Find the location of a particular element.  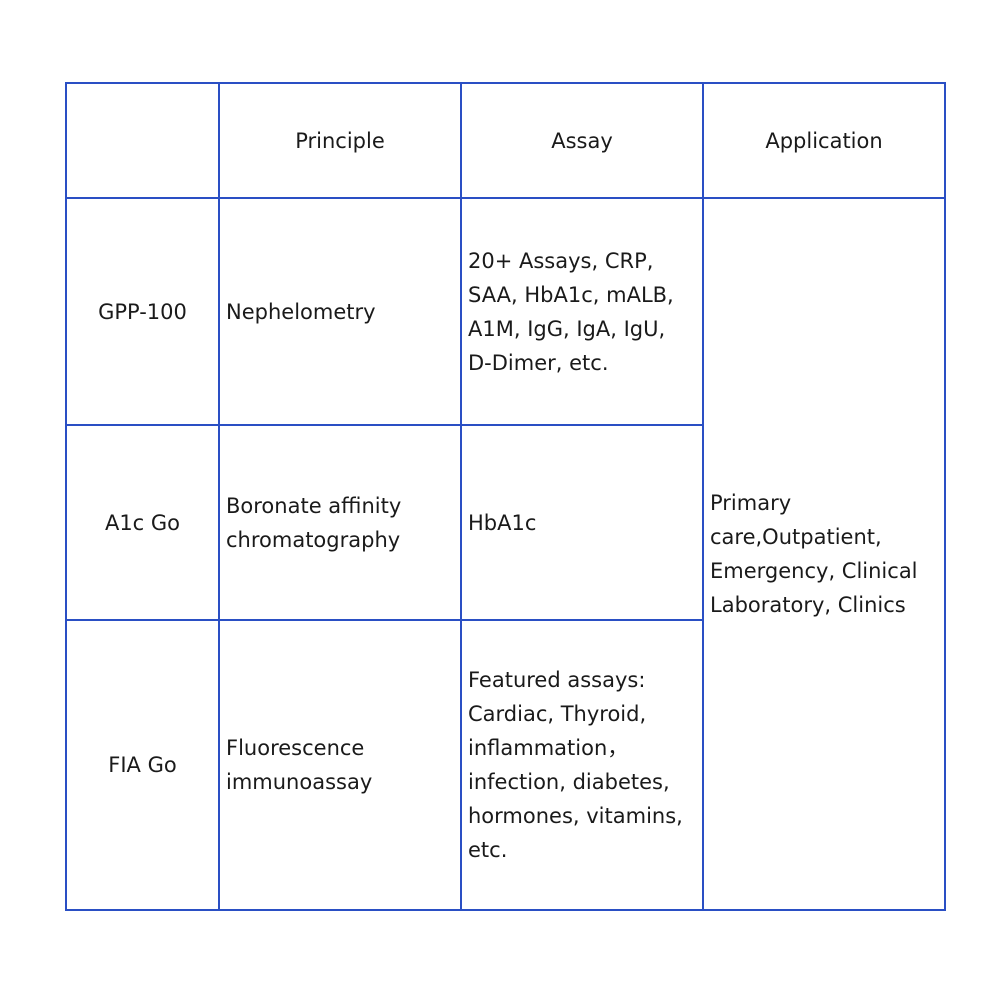

application-line: Emergency, Clinical is located at coordinates (814, 571).